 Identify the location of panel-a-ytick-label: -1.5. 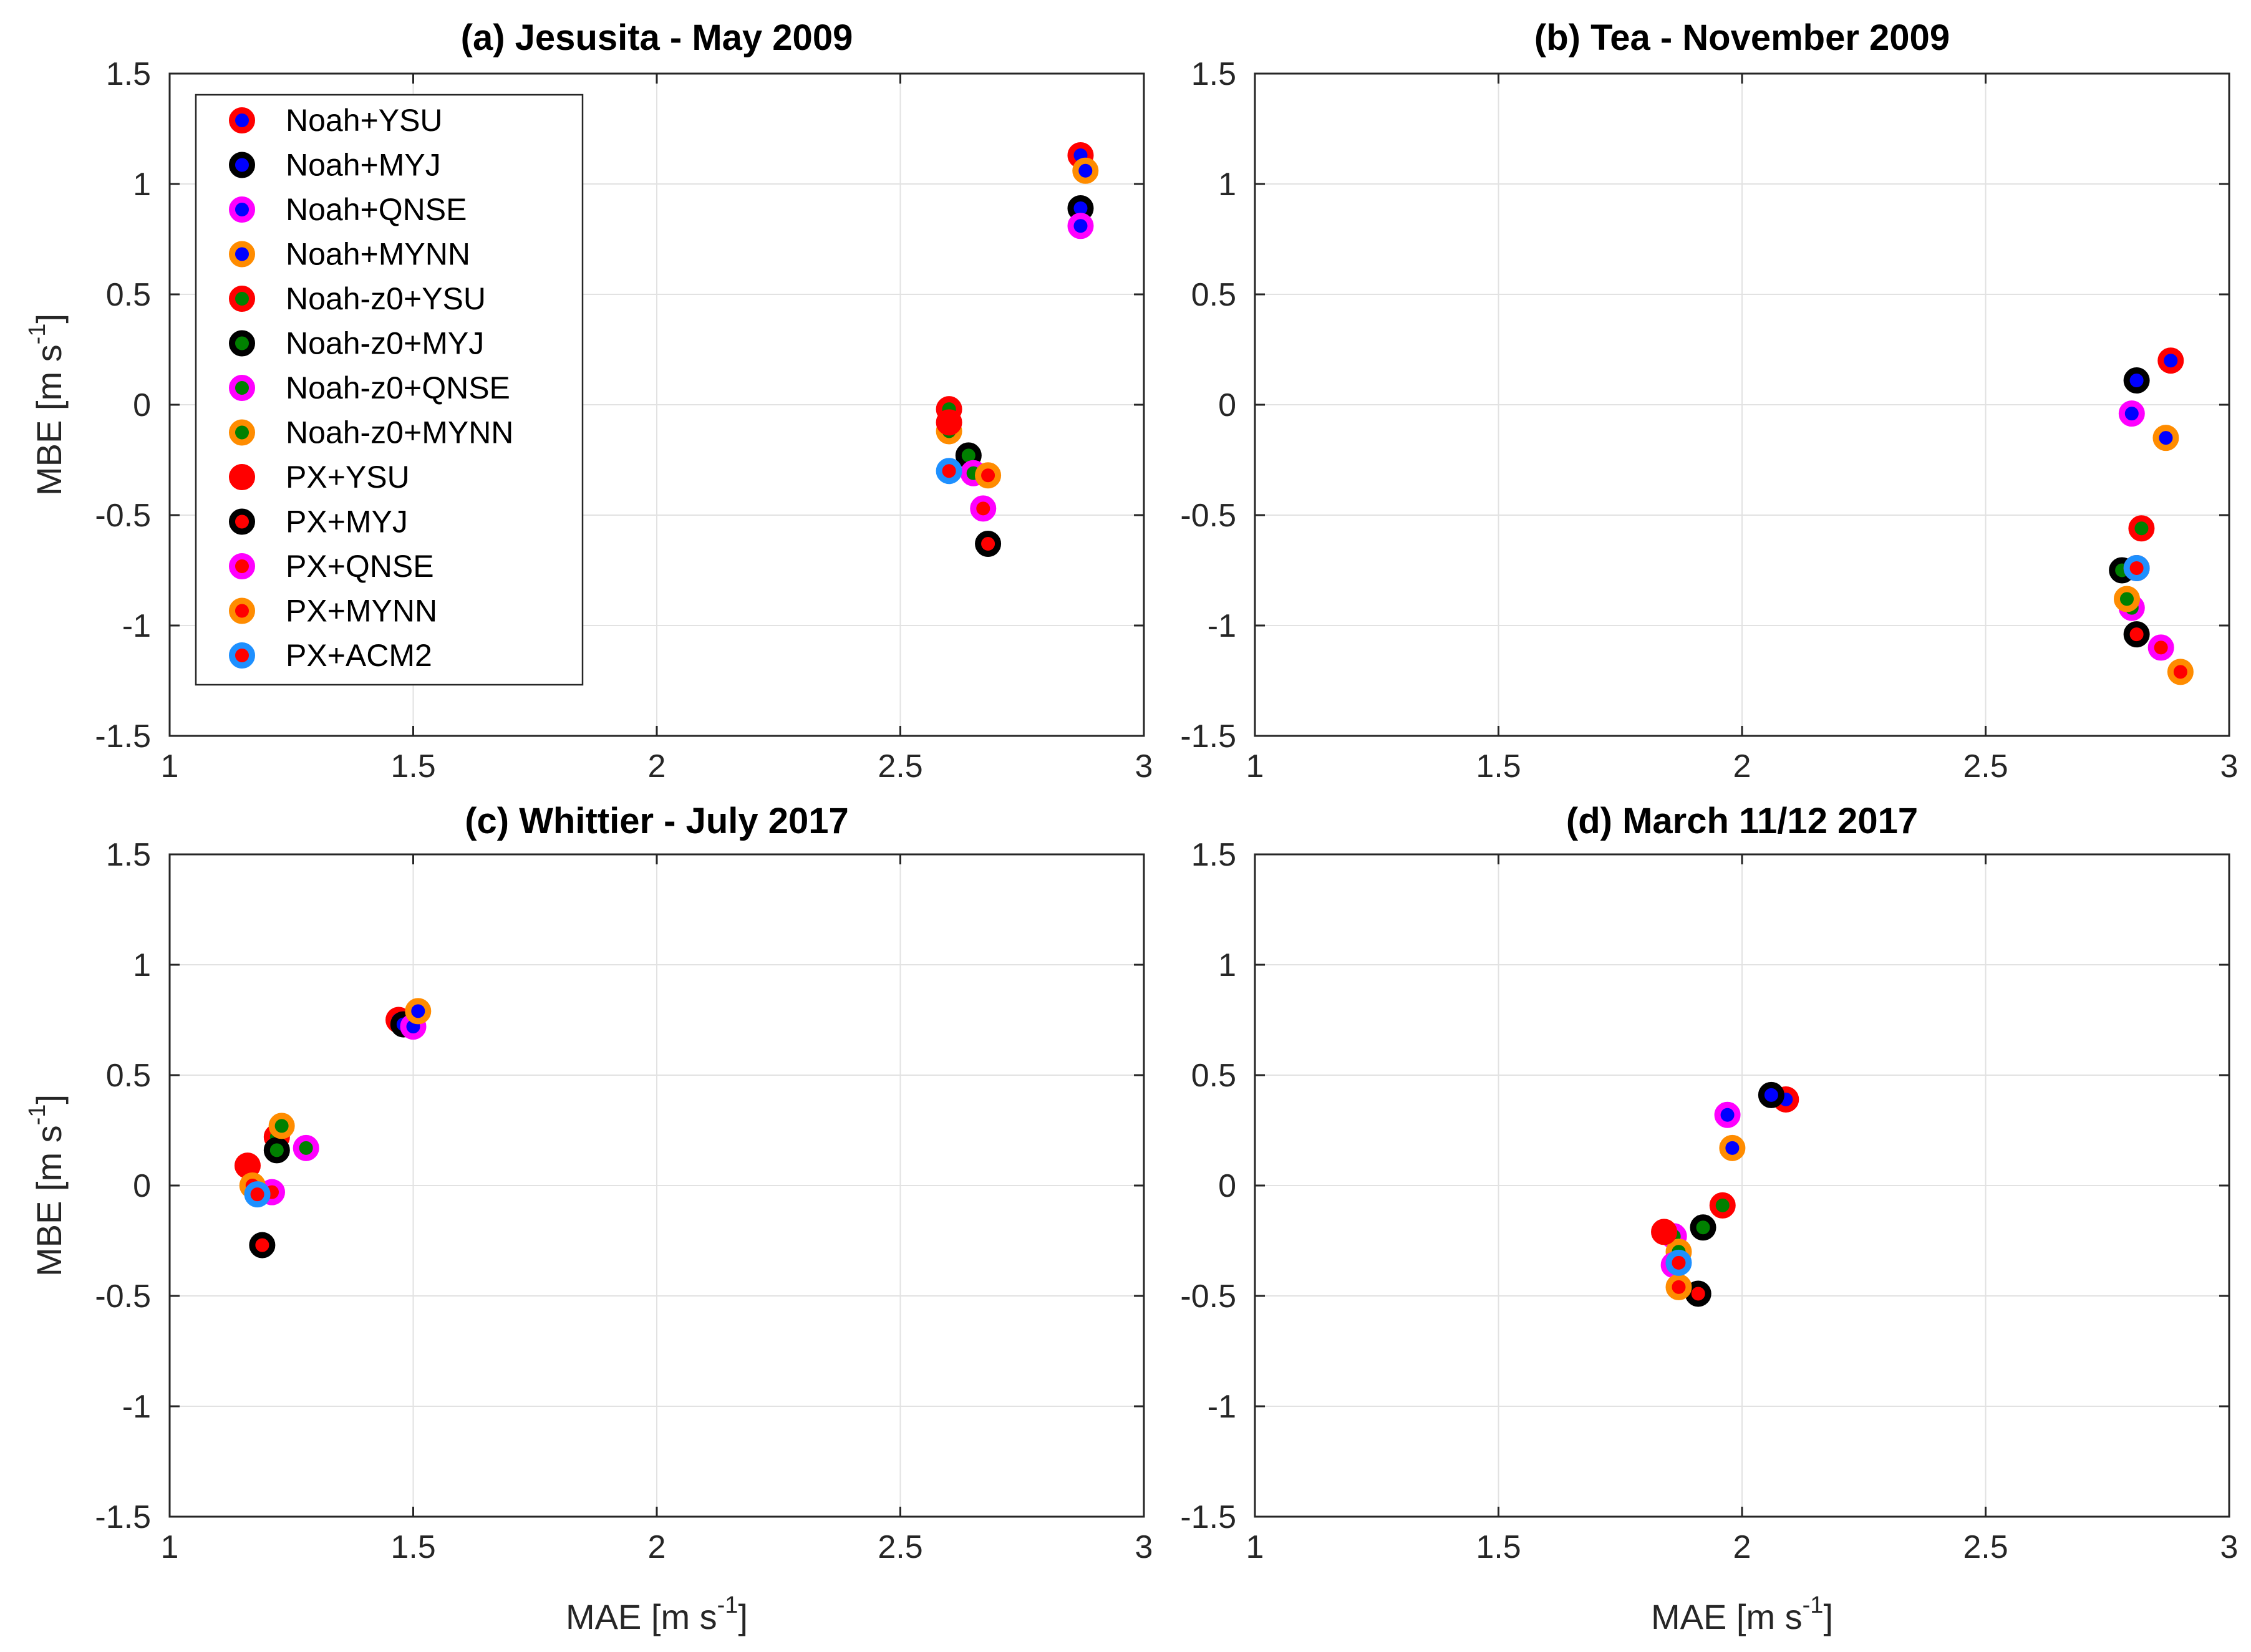
(123, 736).